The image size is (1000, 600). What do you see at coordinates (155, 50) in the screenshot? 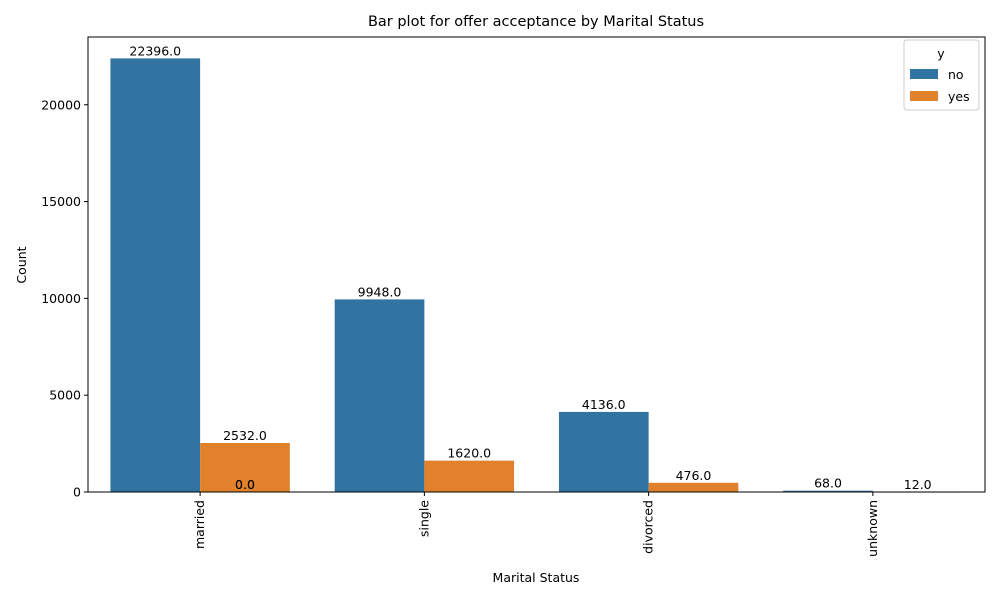
I see `bar-value-label: 22396.0` at bounding box center [155, 50].